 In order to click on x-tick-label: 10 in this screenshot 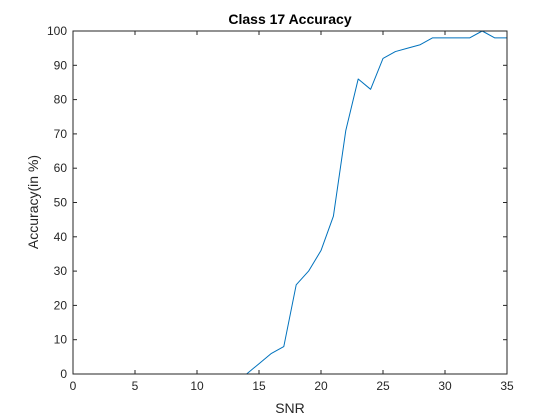, I will do `click(197, 386)`.